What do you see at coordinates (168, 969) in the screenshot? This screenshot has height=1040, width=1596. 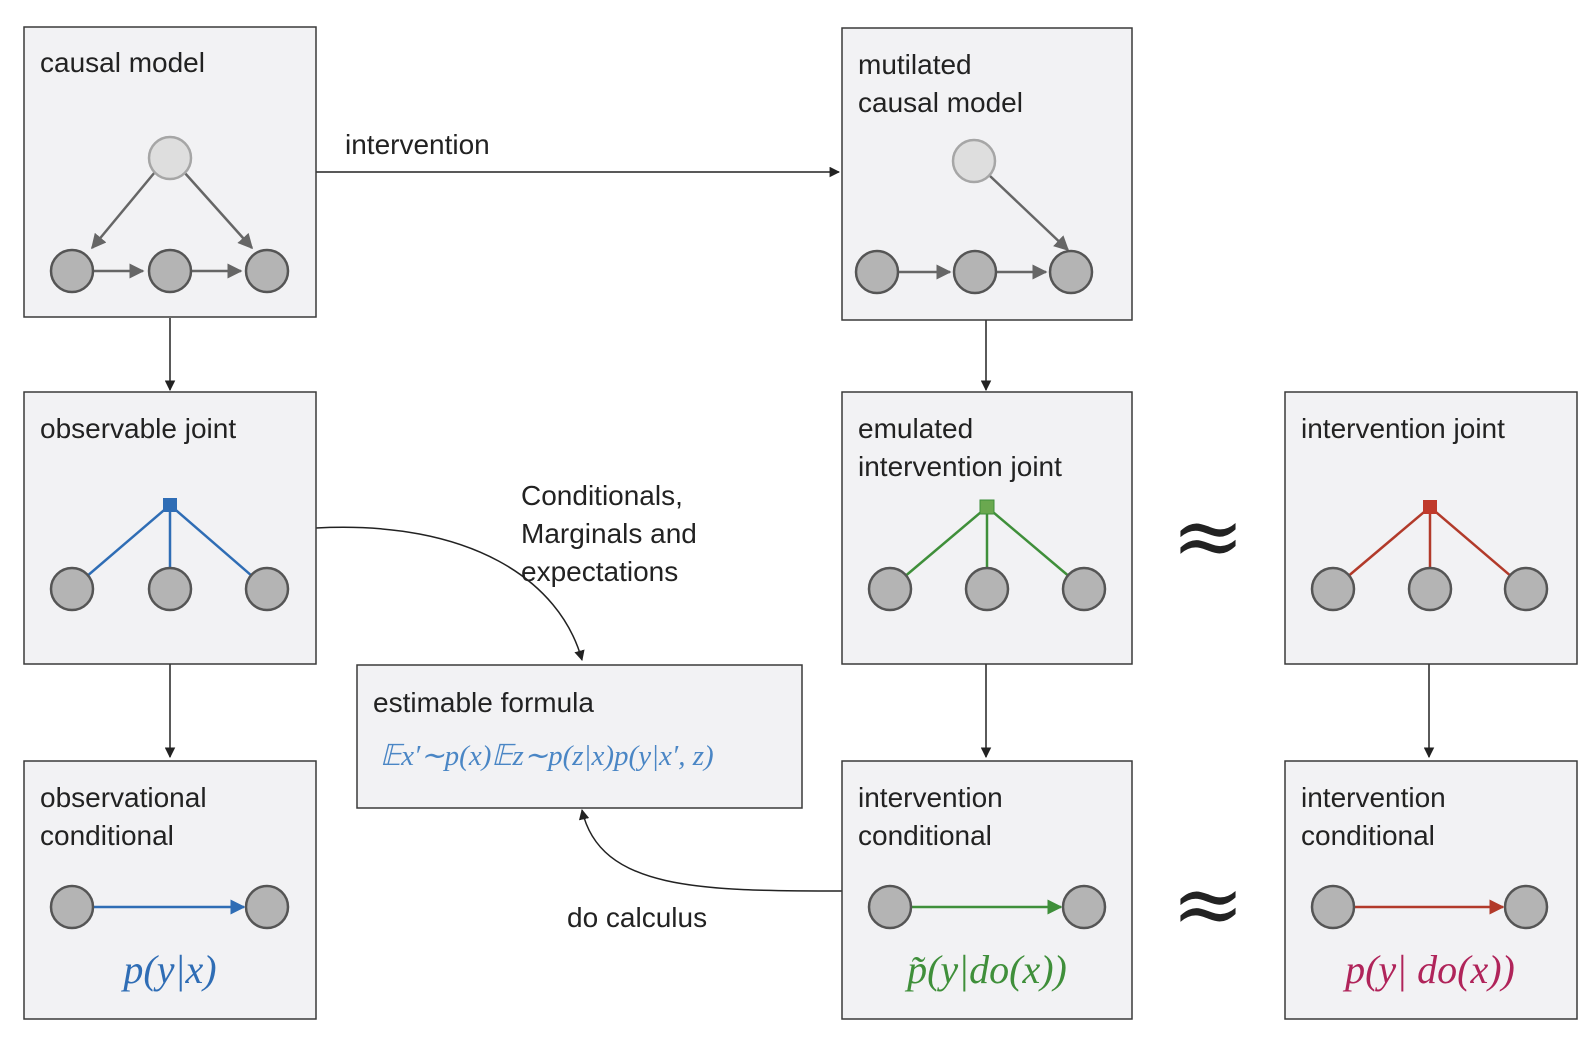 I see `obs-conditional-formula: p(y|x)` at bounding box center [168, 969].